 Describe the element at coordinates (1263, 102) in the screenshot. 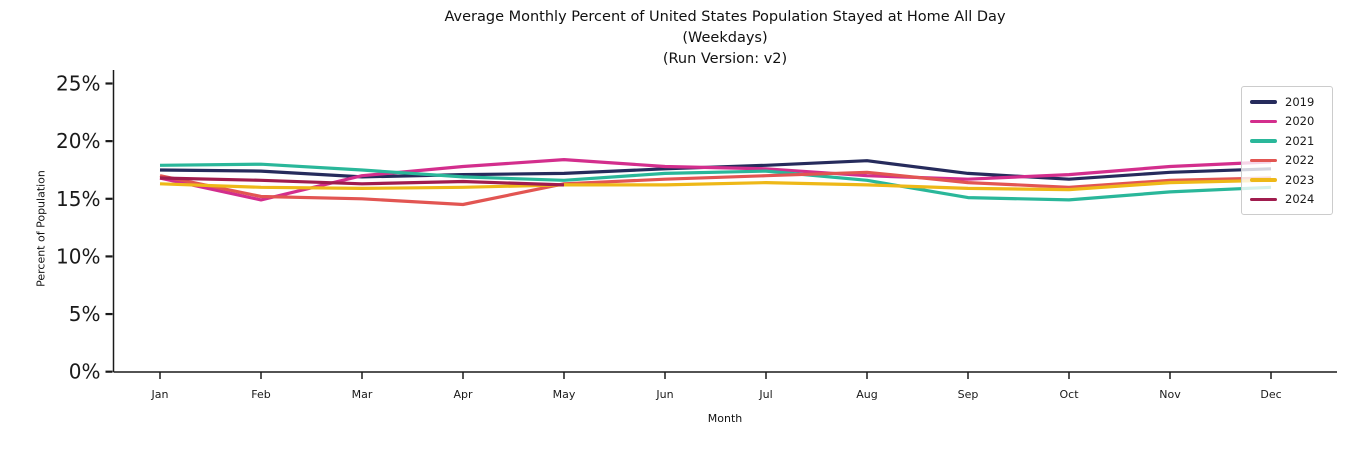

I see `legend-swatch-2019` at that location.